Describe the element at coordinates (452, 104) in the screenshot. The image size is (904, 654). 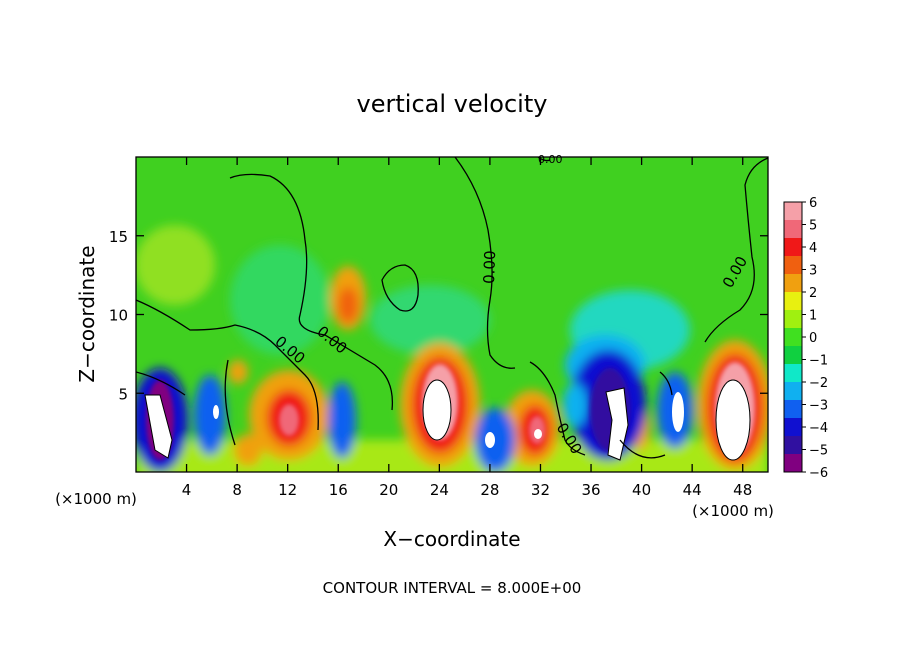
I see `chart-title: vertical velocity` at that location.